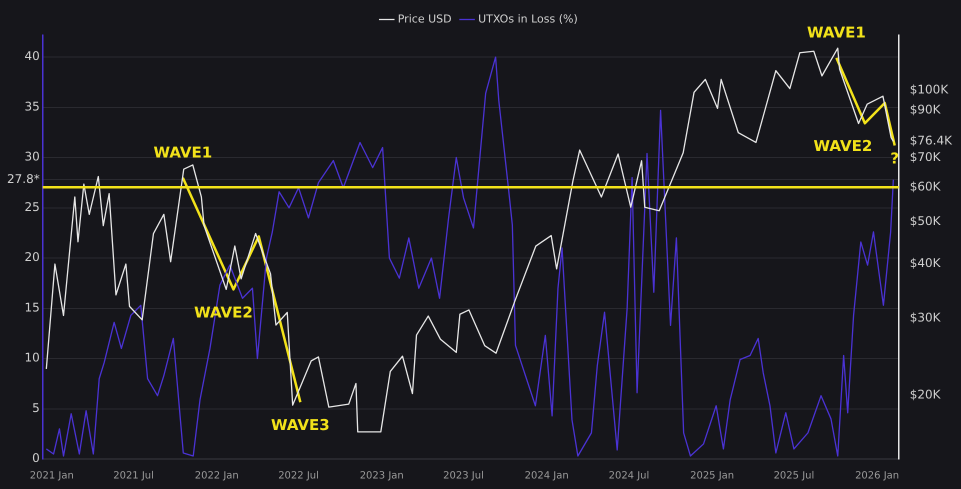  What do you see at coordinates (528, 19) in the screenshot?
I see `legend-label: UTXOs in Loss (%)` at bounding box center [528, 19].